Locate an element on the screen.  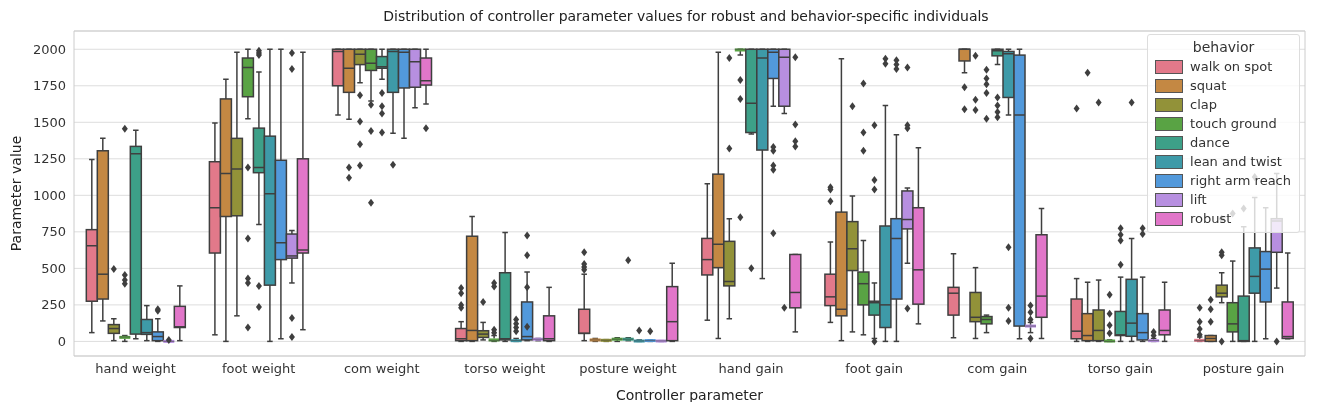
y-tick-label: 1000 is located at coordinates (49, 195).